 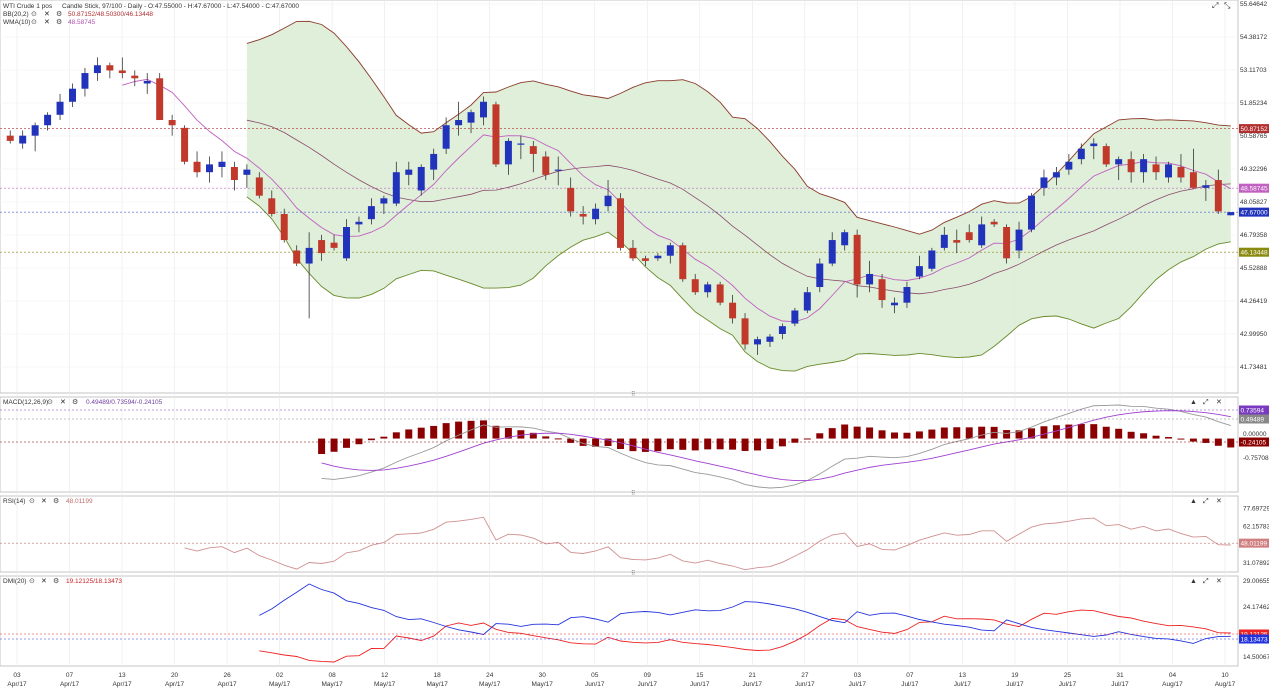 I want to click on x-tick-day: 07, so click(x=70, y=675).